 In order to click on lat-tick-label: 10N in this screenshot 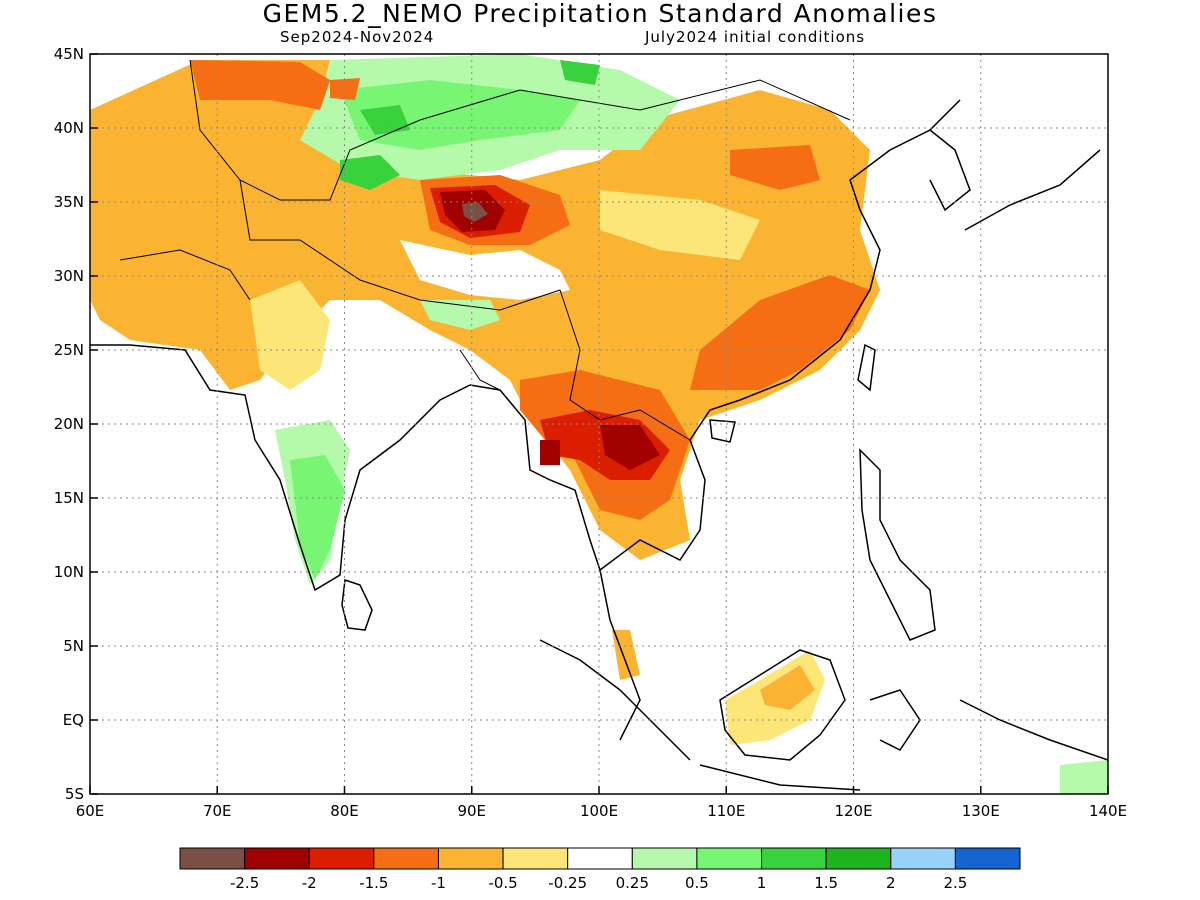, I will do `click(69, 572)`.